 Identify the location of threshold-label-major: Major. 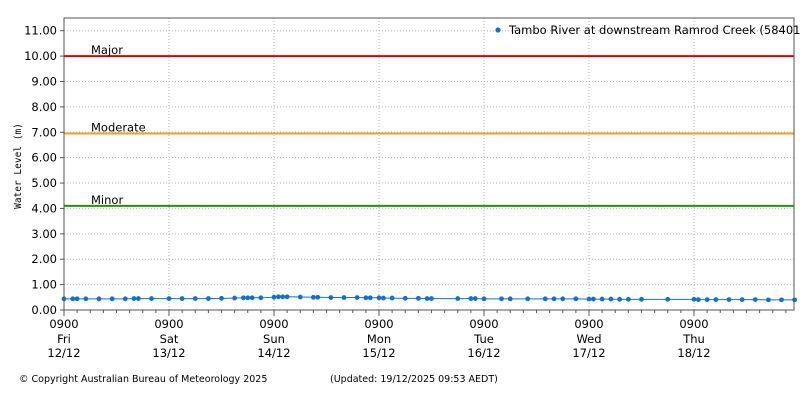
(107, 50).